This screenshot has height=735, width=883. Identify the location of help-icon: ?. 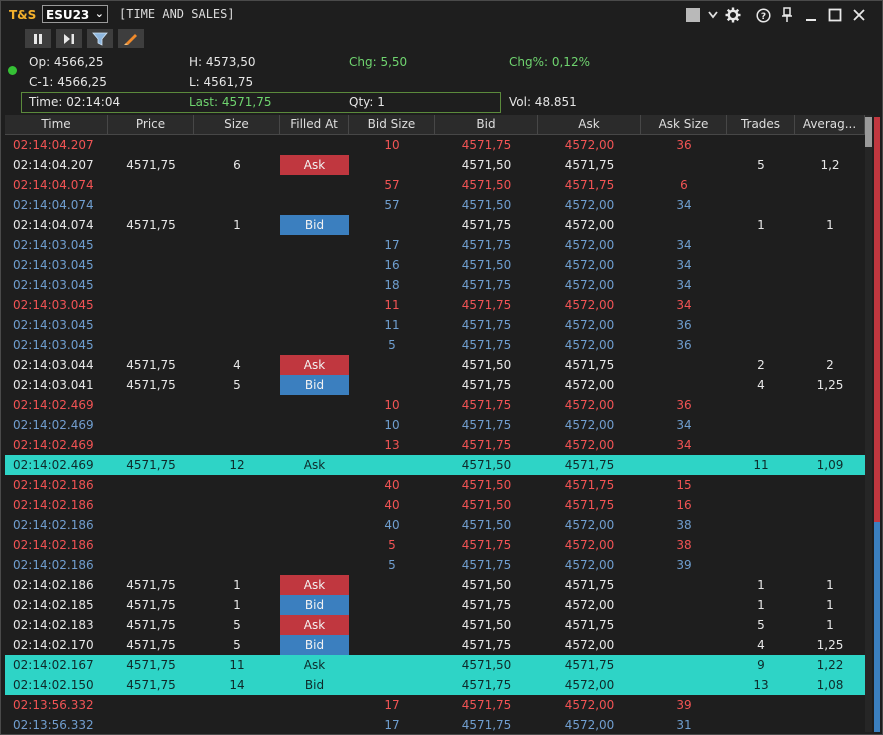
(763, 15).